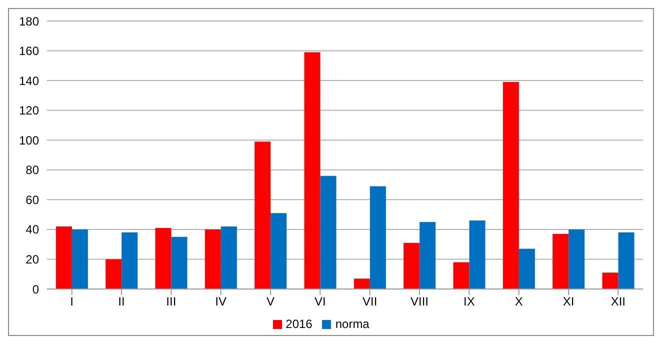 The height and width of the screenshot is (346, 664). Describe the element at coordinates (419, 301) in the screenshot. I see `x-tick-label: VIII` at that location.